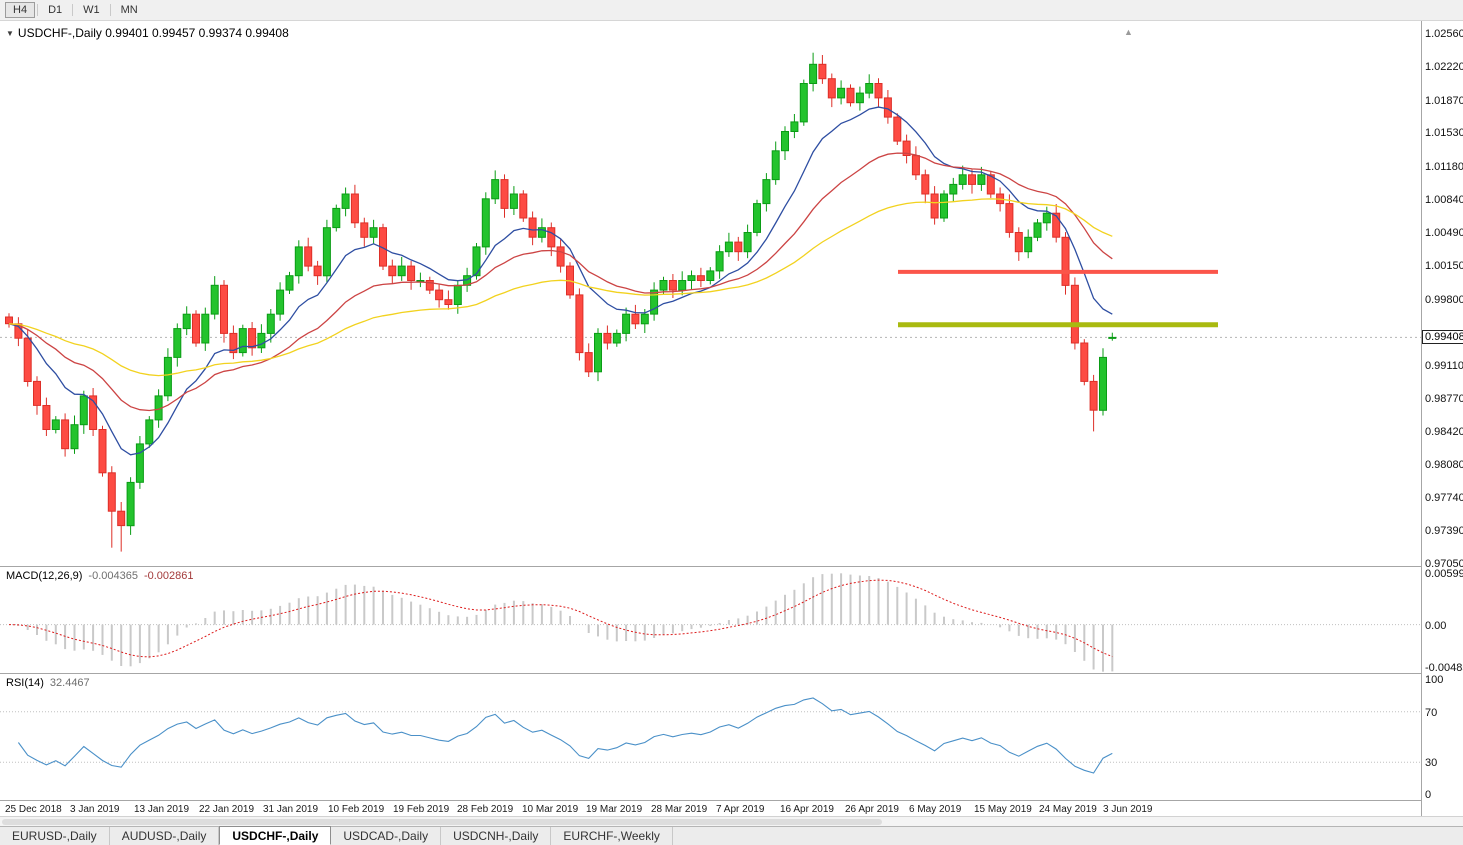  What do you see at coordinates (25, 683) in the screenshot?
I see `rsi-name: RSI(14)` at bounding box center [25, 683].